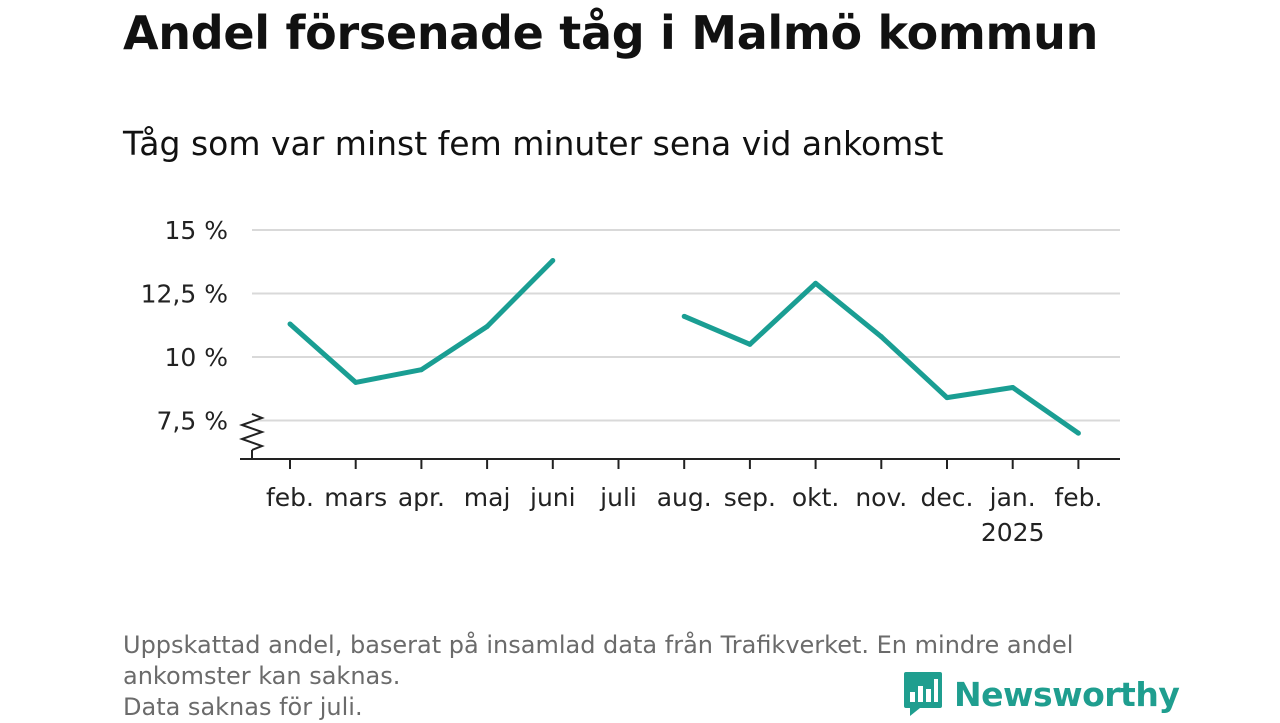 The height and width of the screenshot is (723, 1280). Describe the element at coordinates (184, 294) in the screenshot. I see `y-tick-label: 12,5 %` at that location.